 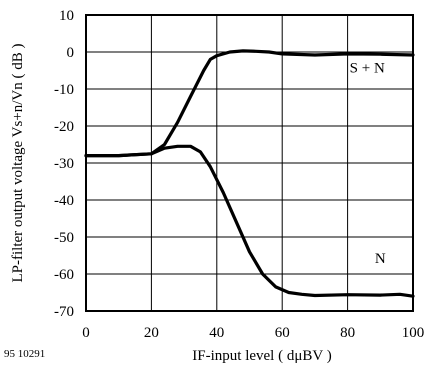 I want to click on y-tick-label--10: -10, so click(x=64, y=90).